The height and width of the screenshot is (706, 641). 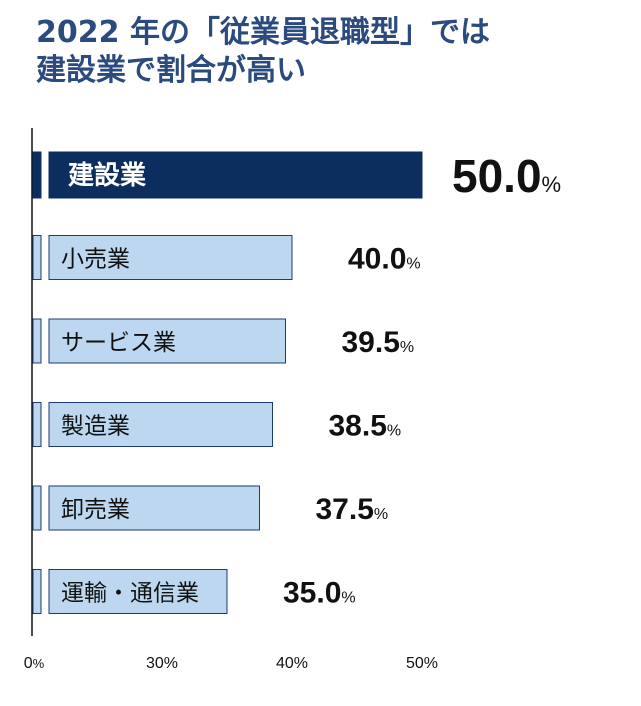 I want to click on x-tick-label: 0%, so click(x=34, y=663).